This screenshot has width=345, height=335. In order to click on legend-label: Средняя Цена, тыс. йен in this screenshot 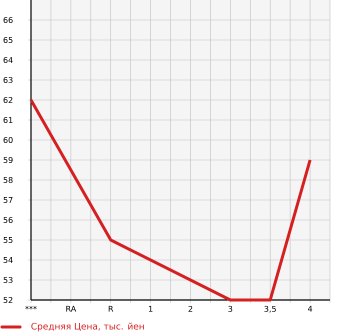, I will do `click(87, 327)`.